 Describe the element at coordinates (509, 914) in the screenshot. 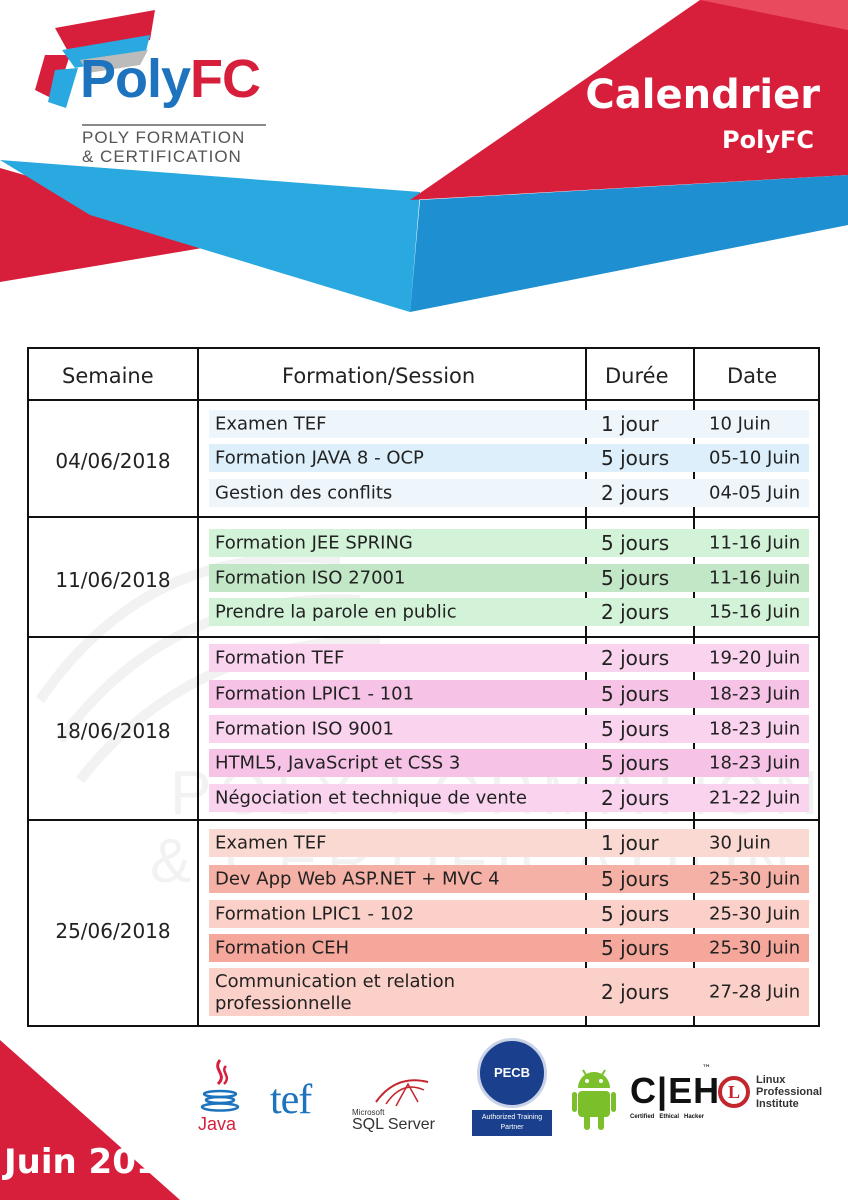

I see `table-row: Formation LPIC1 - 102 5 jours 25-30 Juin` at that location.